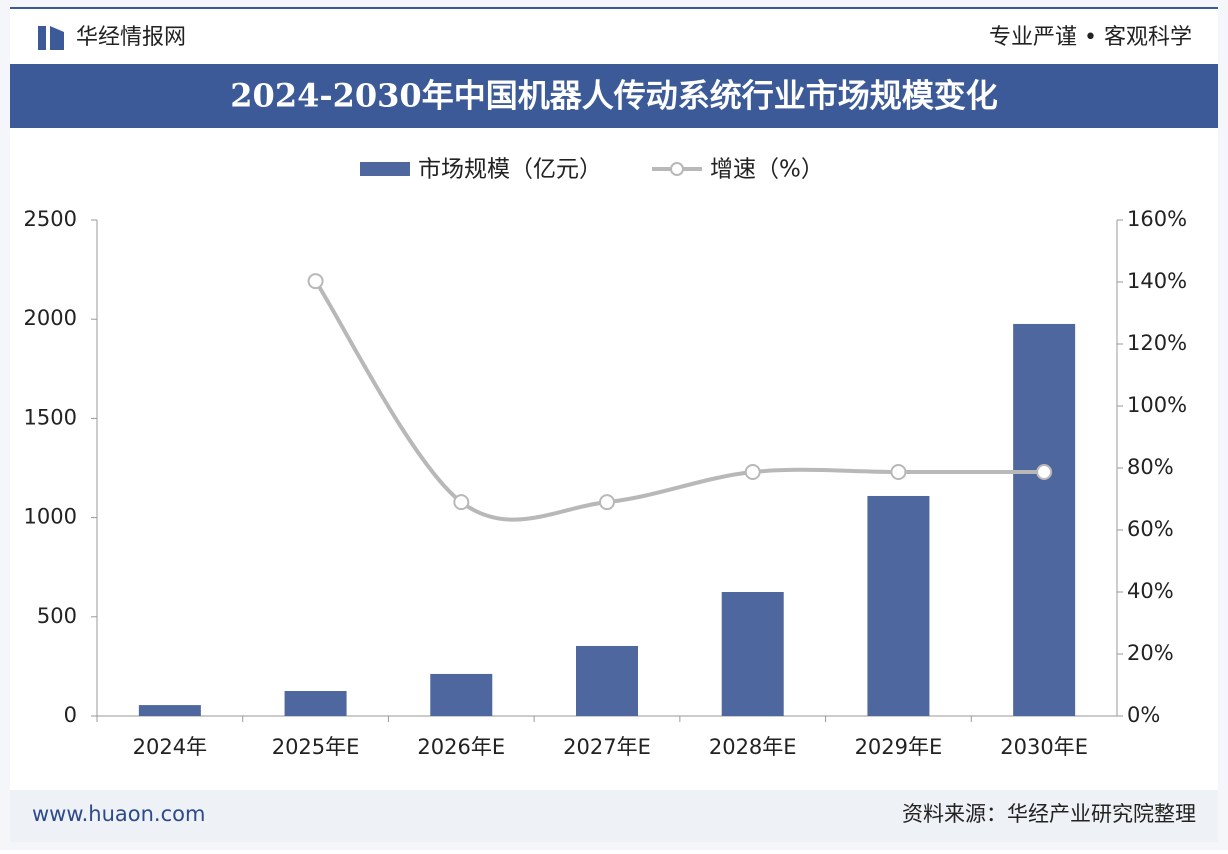 Image resolution: width=1228 pixels, height=854 pixels. What do you see at coordinates (50, 417) in the screenshot?
I see `y-tick-label: 1500` at bounding box center [50, 417].